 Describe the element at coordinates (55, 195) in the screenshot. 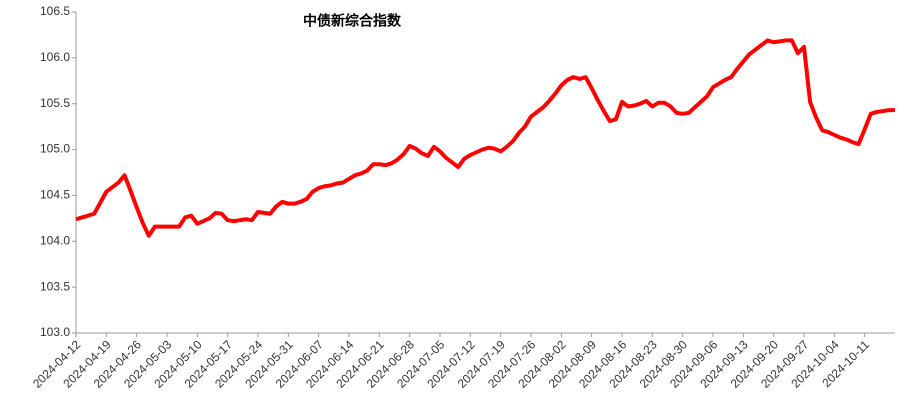

I see `y-tick-label: 104.5` at that location.